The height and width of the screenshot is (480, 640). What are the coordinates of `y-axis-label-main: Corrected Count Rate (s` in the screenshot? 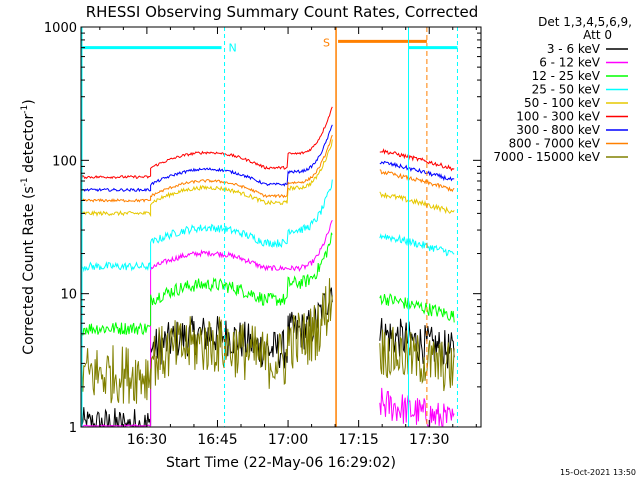 It's located at (29, 270).